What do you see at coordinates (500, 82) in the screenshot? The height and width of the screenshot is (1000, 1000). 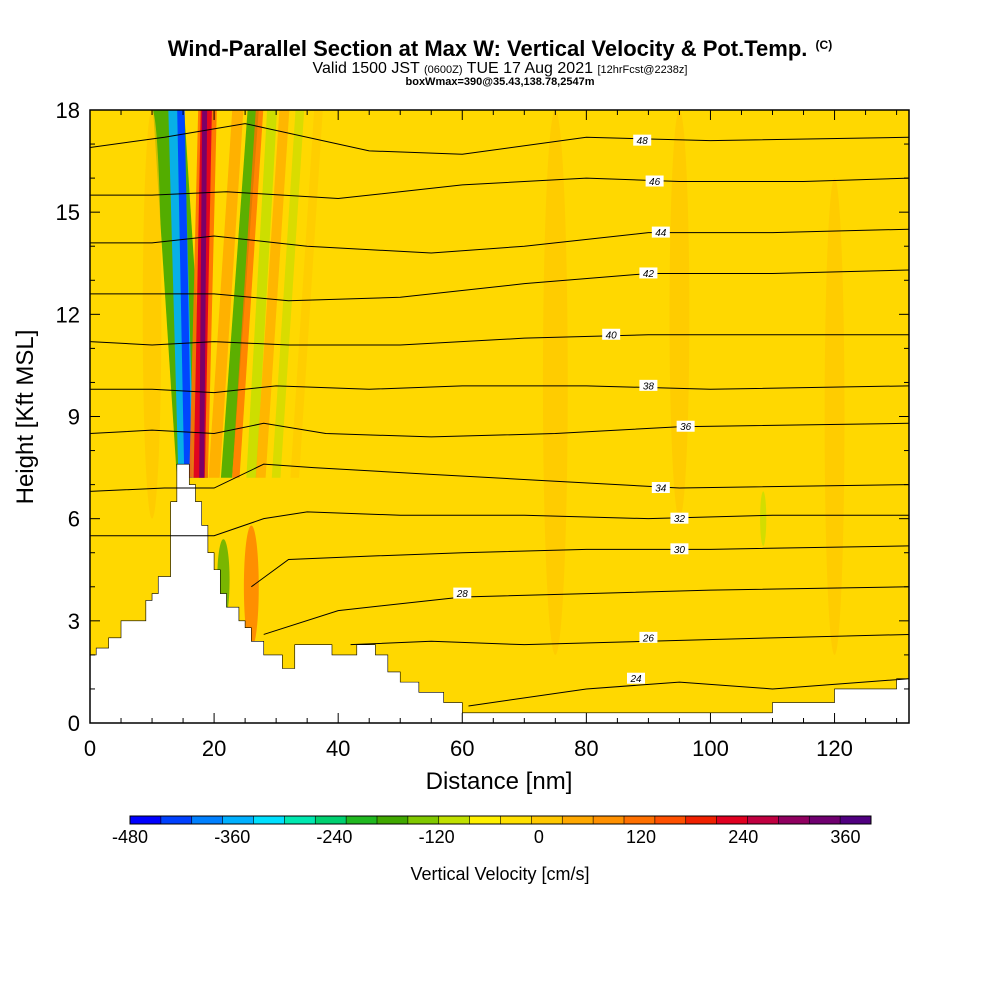 I see `box-info: boxWmax=390@35.43,138.78,2547m` at bounding box center [500, 82].